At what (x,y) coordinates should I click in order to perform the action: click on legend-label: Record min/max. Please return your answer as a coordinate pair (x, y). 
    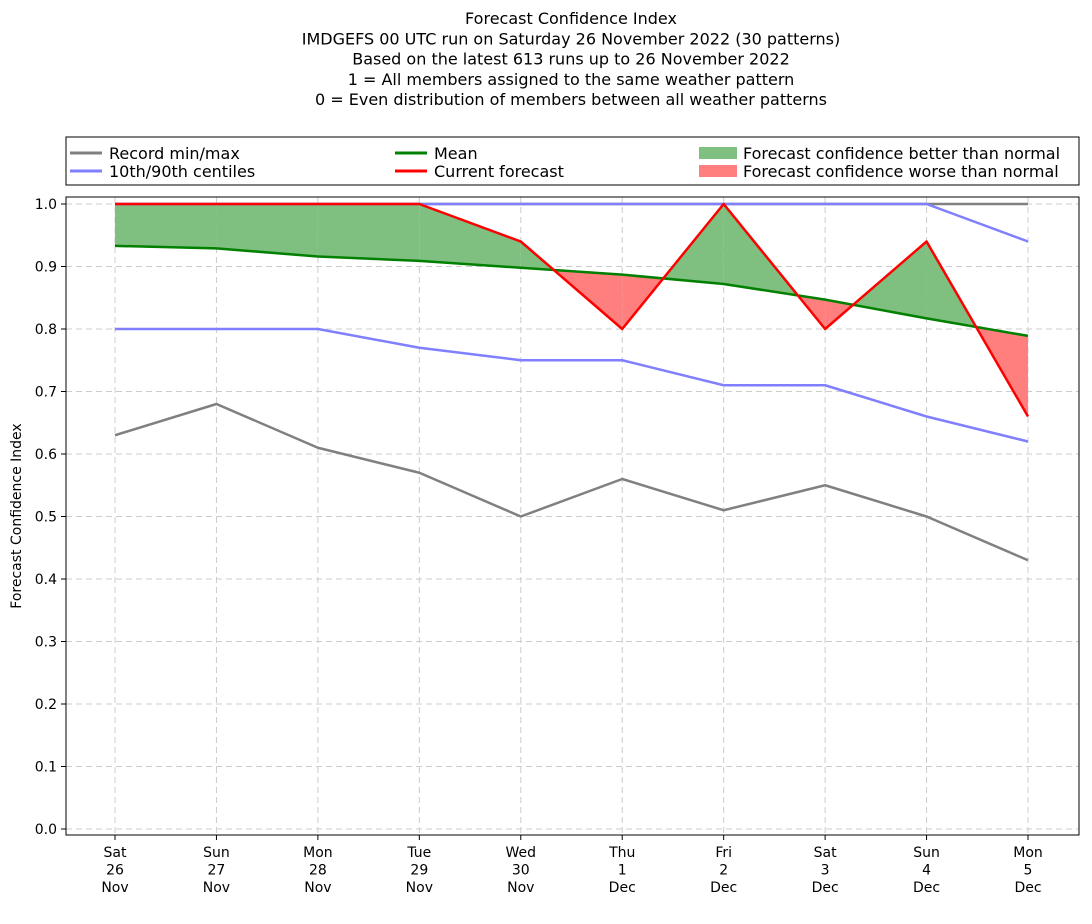
    Looking at the image, I should click on (174, 153).